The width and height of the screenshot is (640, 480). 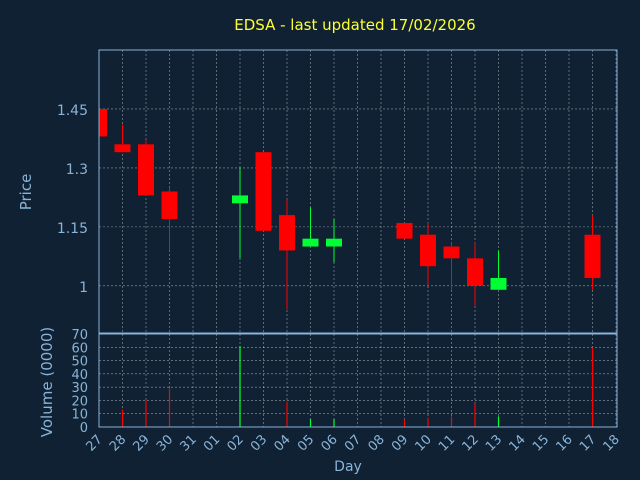 What do you see at coordinates (79, 401) in the screenshot?
I see `volume-tick-label: 20` at bounding box center [79, 401].